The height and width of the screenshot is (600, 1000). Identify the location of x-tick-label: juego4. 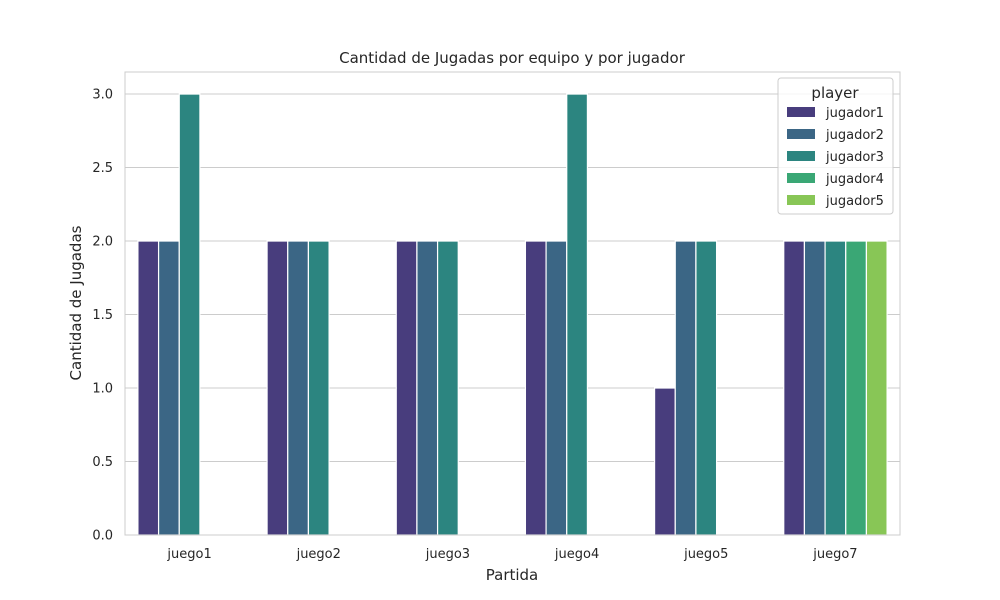
(576, 554).